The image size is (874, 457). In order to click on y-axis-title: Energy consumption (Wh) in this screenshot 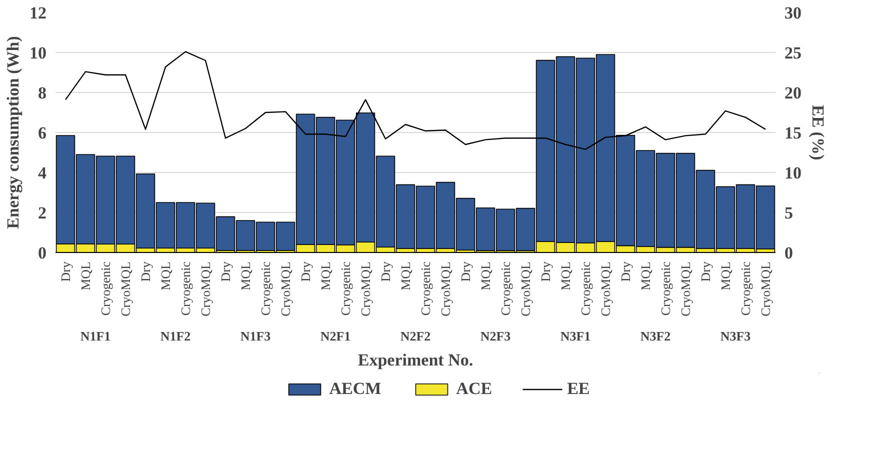, I will do `click(13, 132)`.